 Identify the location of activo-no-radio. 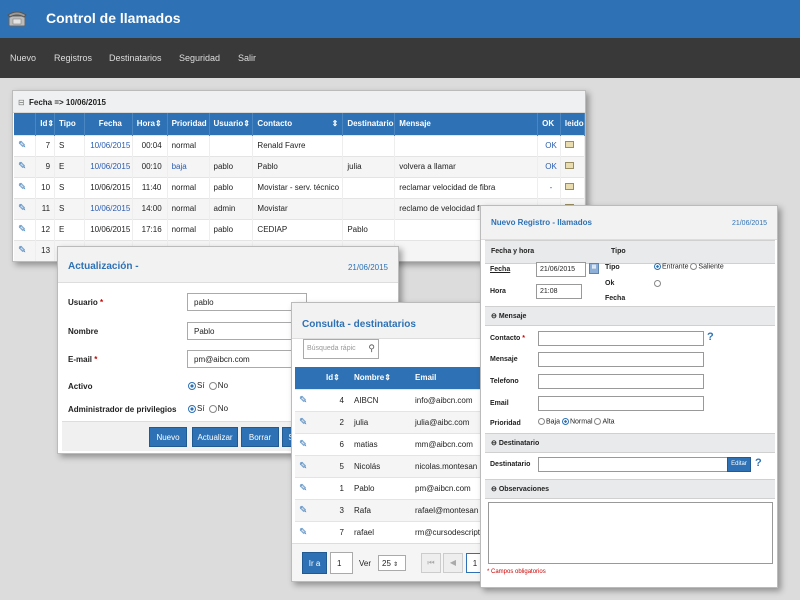
(212, 385).